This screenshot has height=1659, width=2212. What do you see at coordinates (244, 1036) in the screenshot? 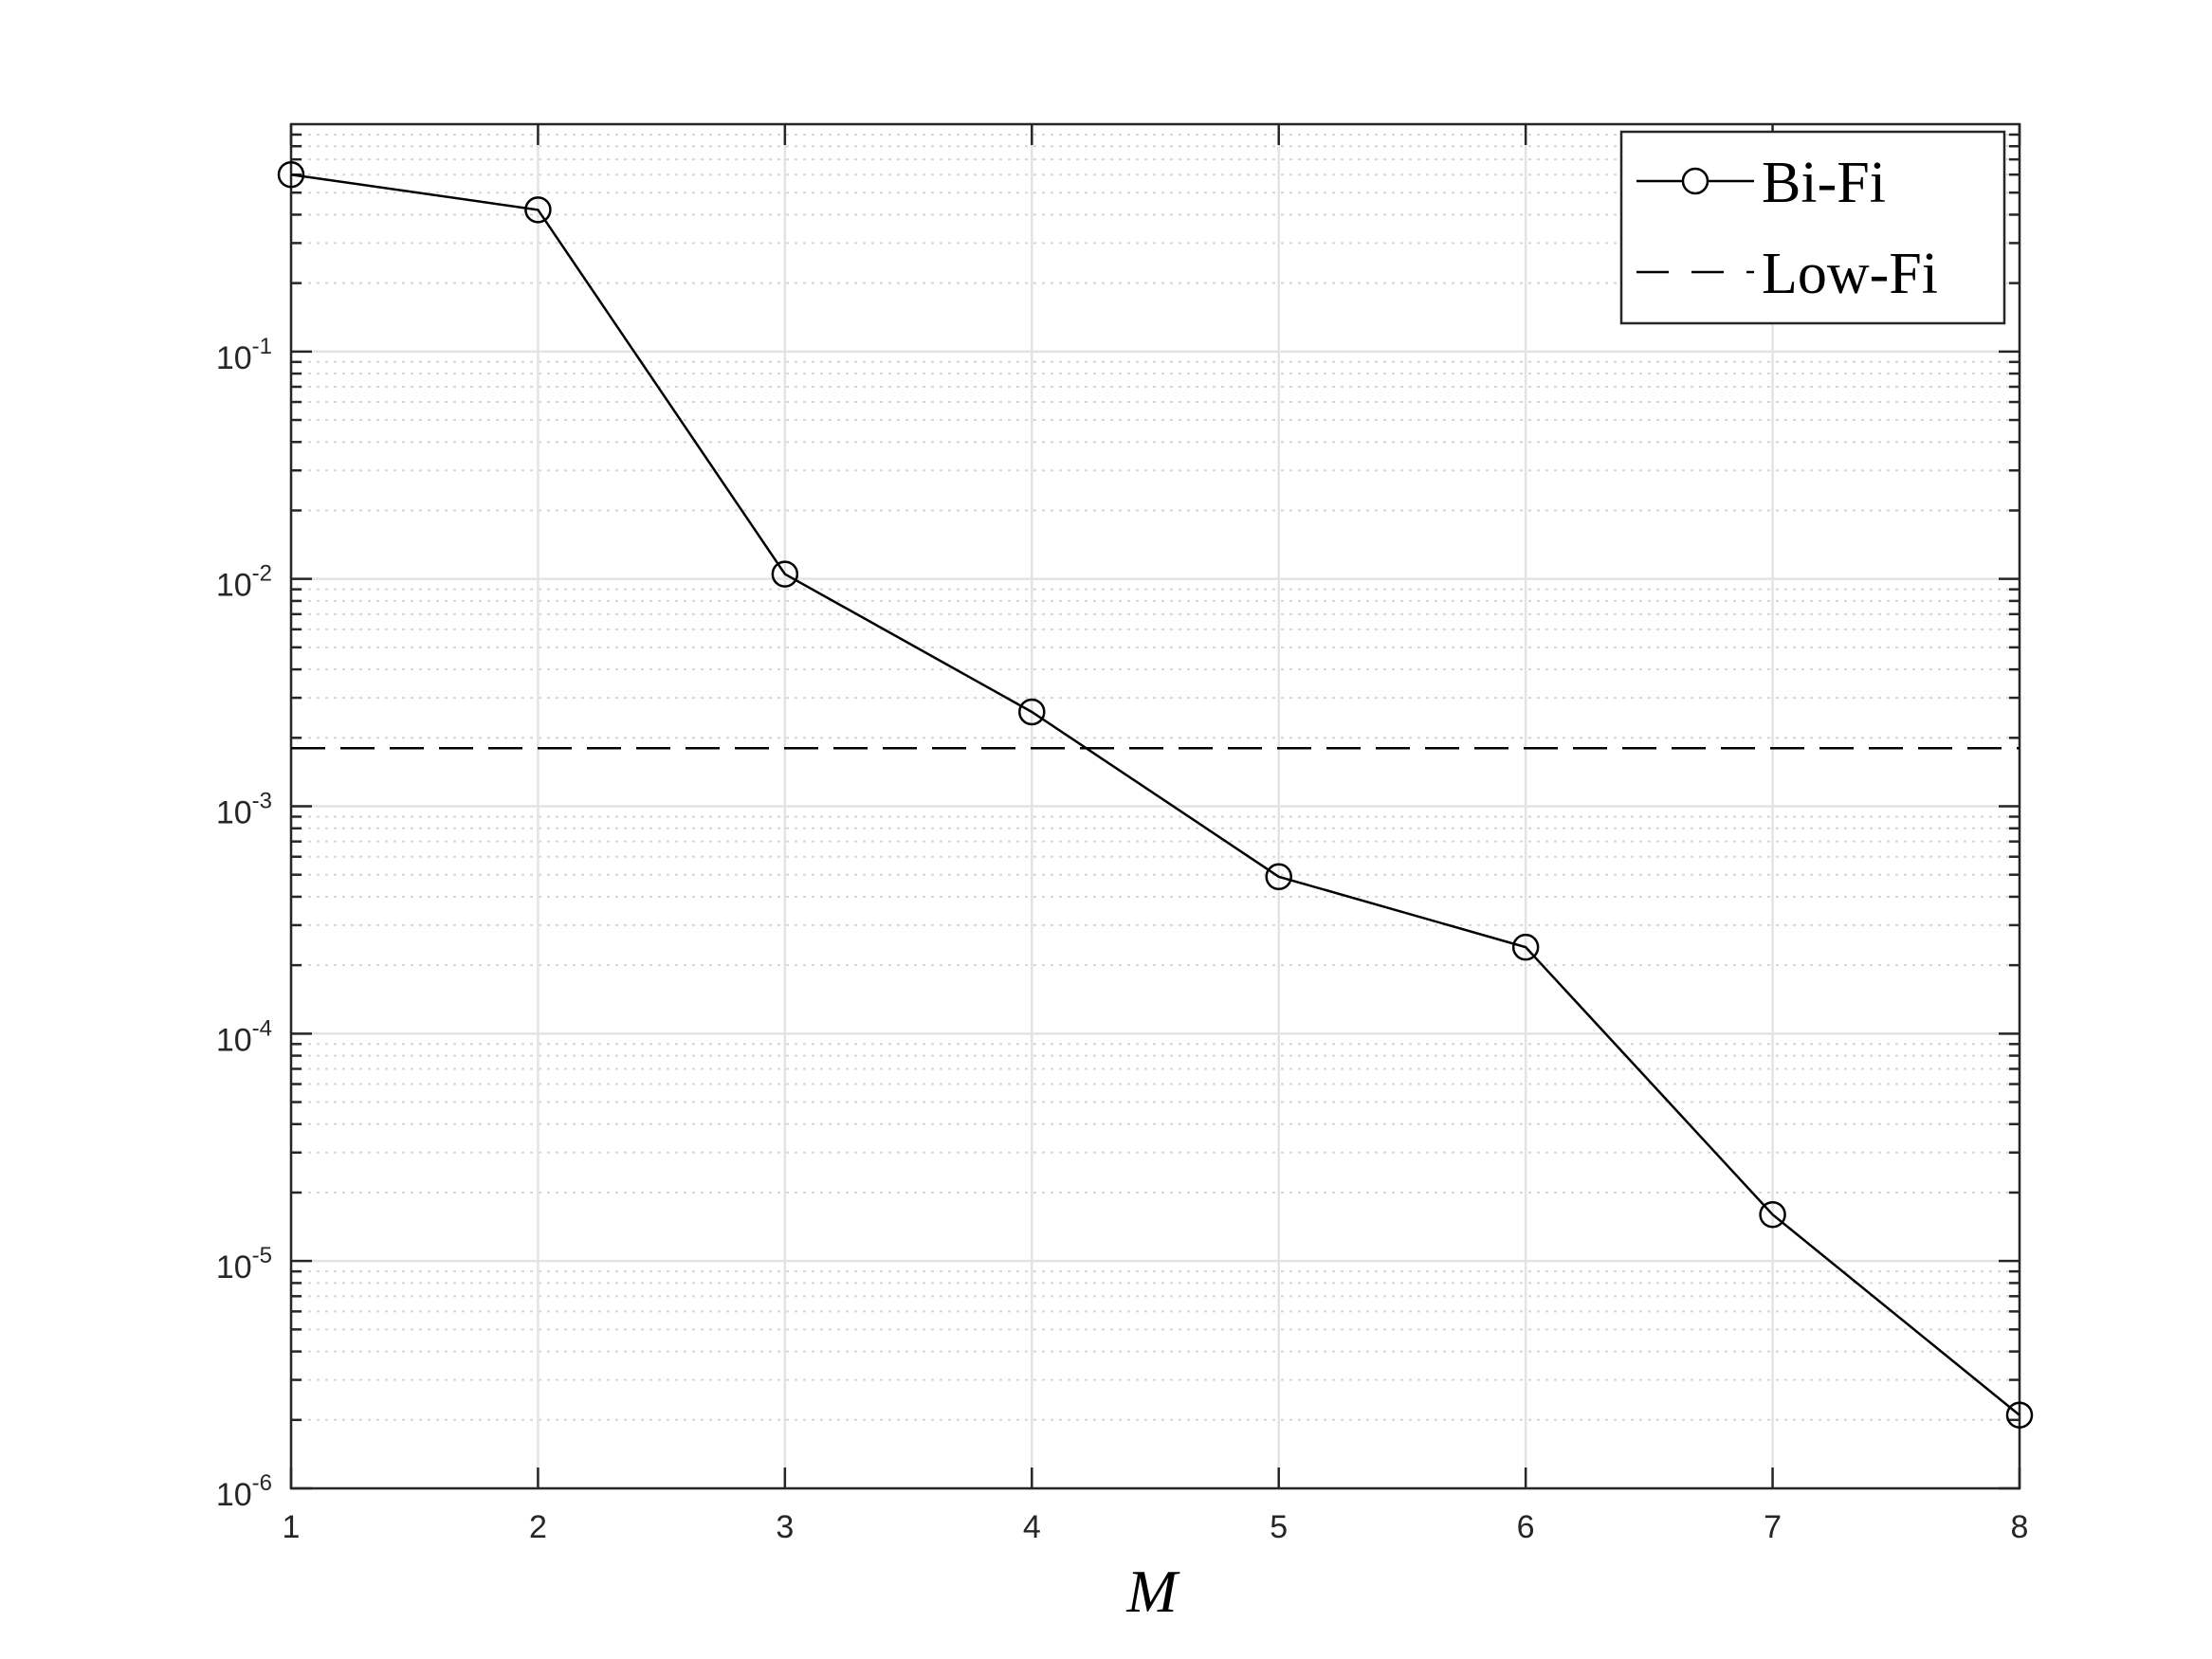
I see `y-tick-label: 10⁻⁴` at bounding box center [244, 1036].